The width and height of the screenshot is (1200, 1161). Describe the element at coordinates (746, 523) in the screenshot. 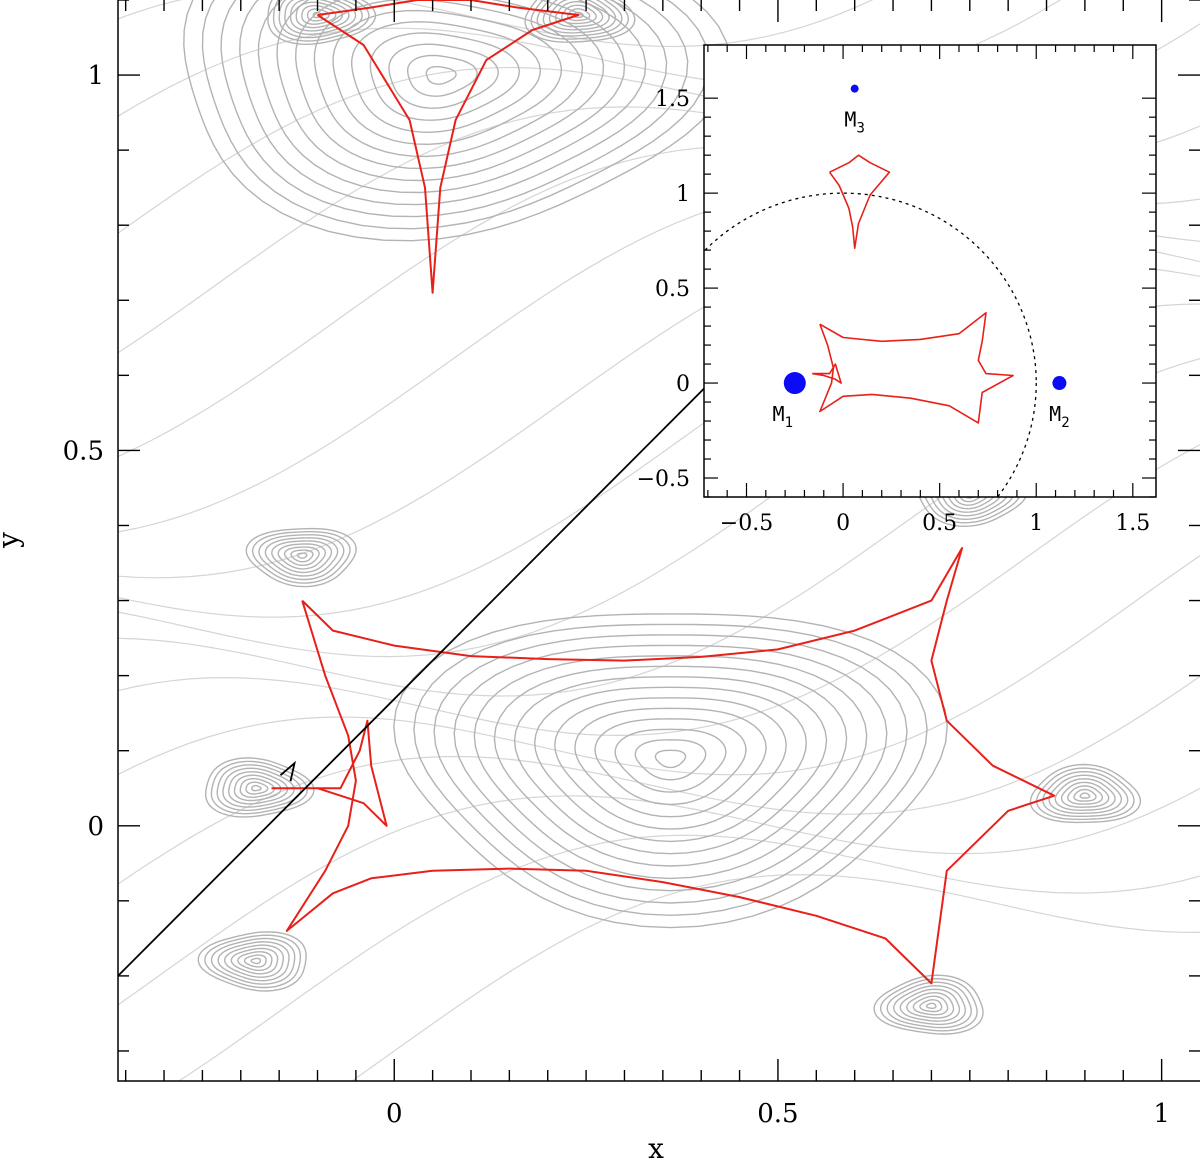

I see `inset-x-tick-label: −0.5` at that location.